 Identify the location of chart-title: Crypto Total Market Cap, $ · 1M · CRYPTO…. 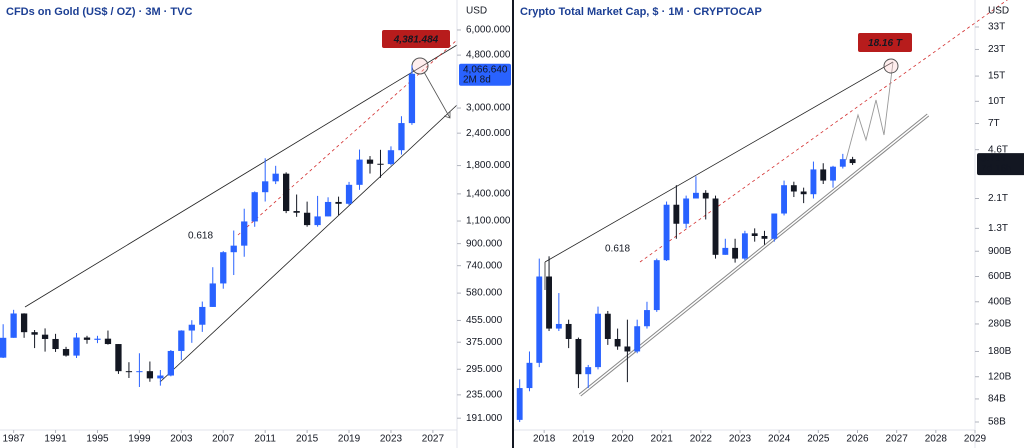
(641, 12).